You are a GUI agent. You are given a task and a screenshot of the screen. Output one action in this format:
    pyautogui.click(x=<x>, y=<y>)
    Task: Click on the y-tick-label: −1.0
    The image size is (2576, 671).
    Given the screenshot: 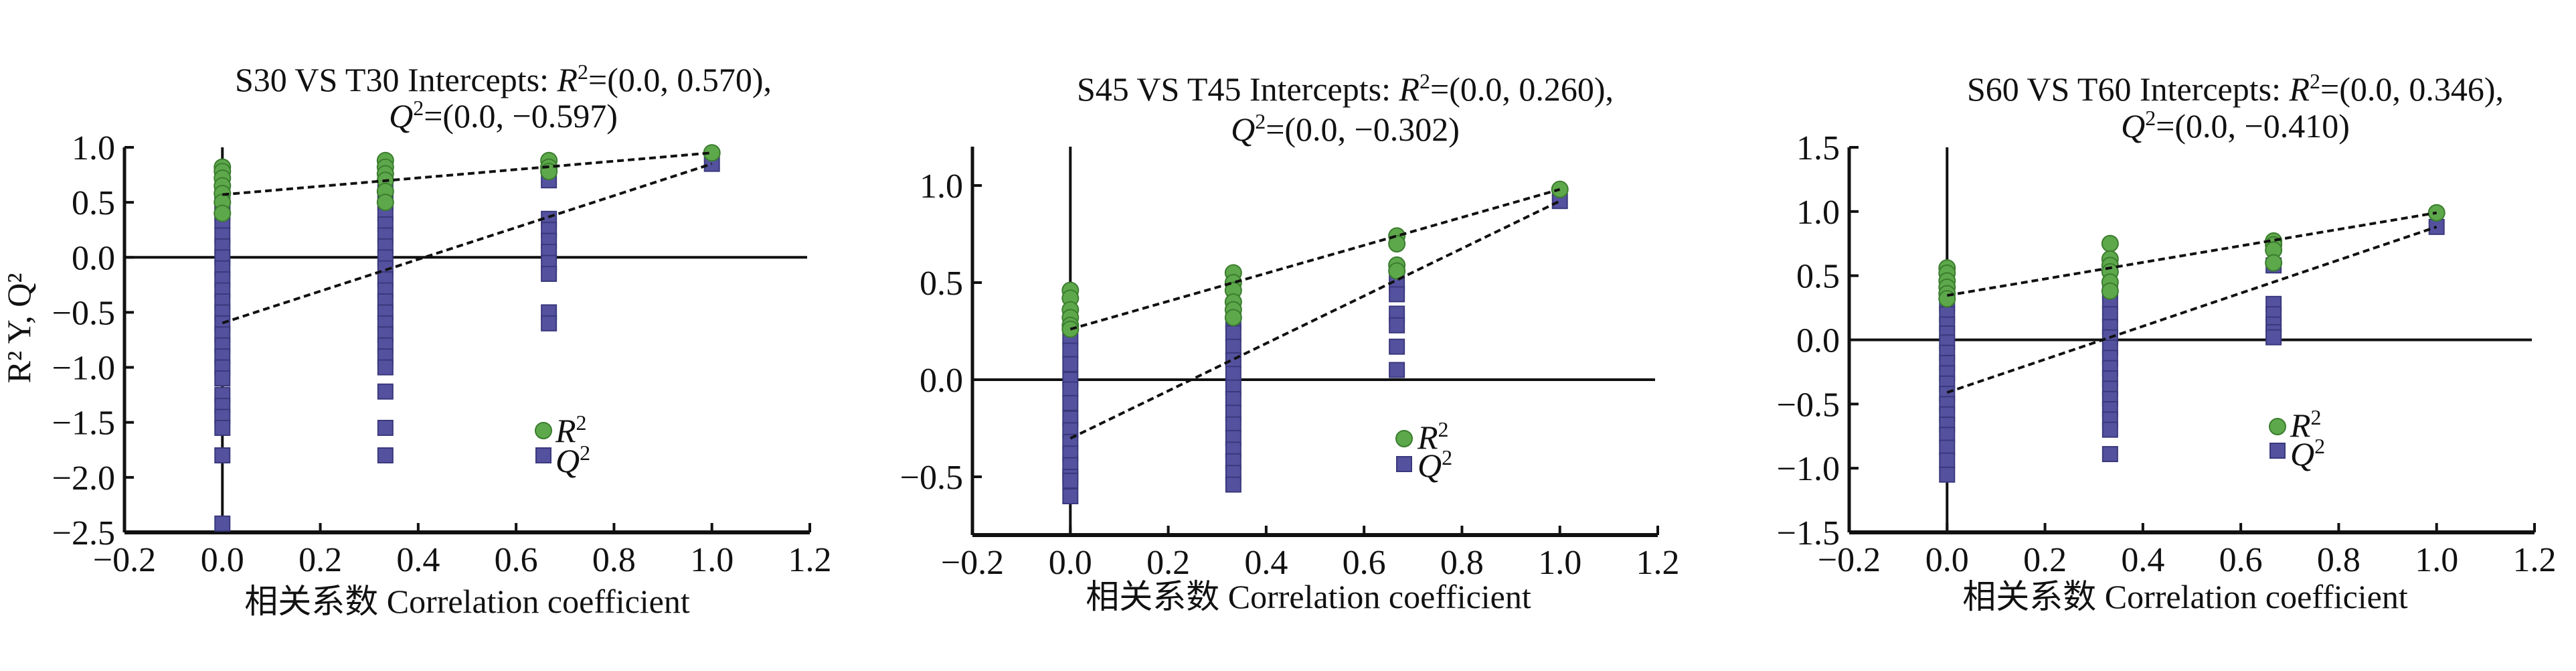 What is the action you would take?
    pyautogui.click(x=83, y=369)
    